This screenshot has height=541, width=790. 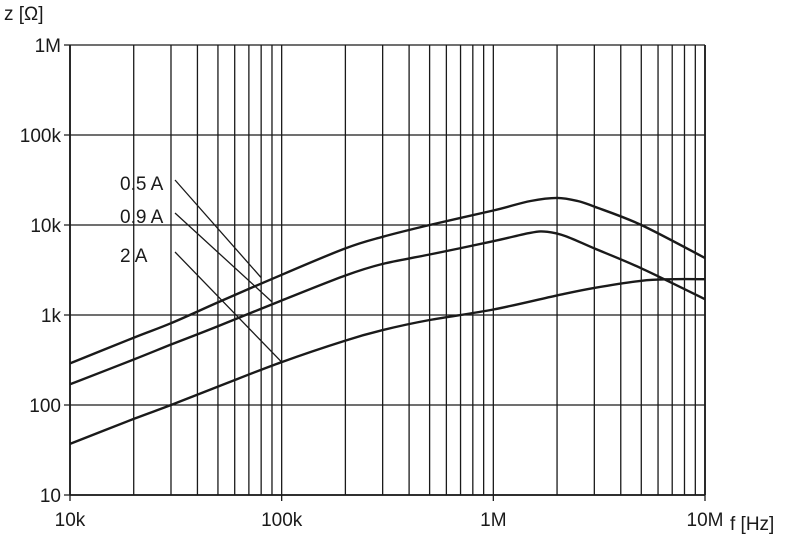 I want to click on y-tick-label: 10k, so click(x=45, y=226).